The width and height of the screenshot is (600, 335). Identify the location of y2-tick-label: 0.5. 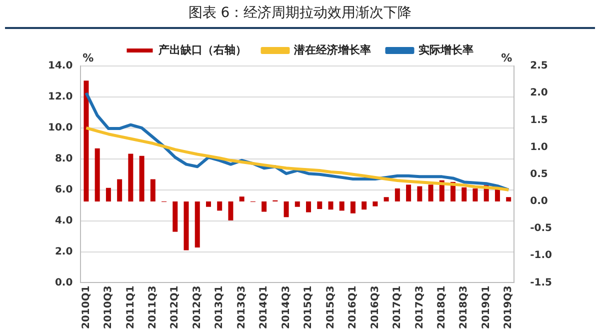
(539, 174).